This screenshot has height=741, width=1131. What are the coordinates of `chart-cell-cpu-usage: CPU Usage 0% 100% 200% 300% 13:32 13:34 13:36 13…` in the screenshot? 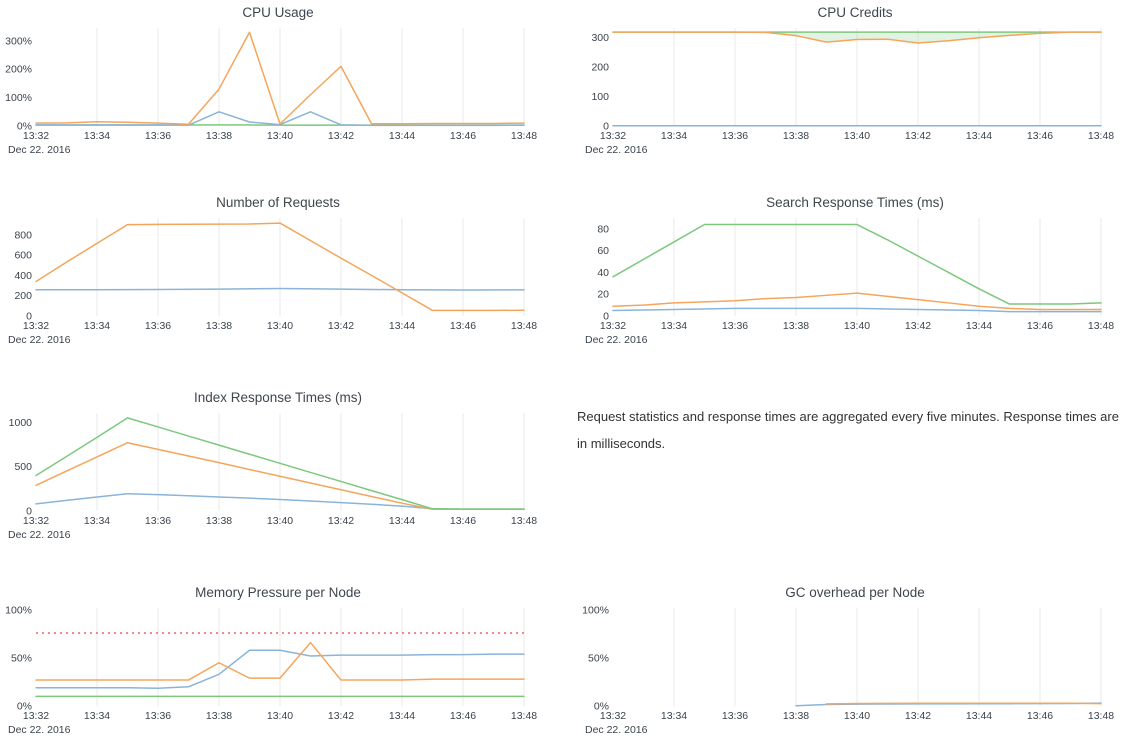 It's located at (282, 95).